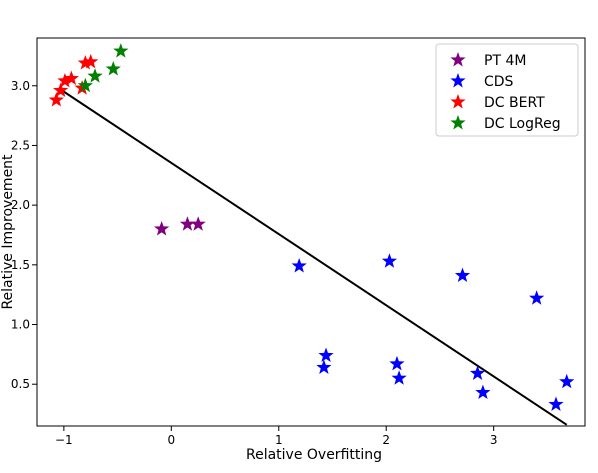  Describe the element at coordinates (24, 235) in the screenshot. I see `y-axis-ticks: 0.5 1.0 1.5 2.0 2.5 3.0` at that location.